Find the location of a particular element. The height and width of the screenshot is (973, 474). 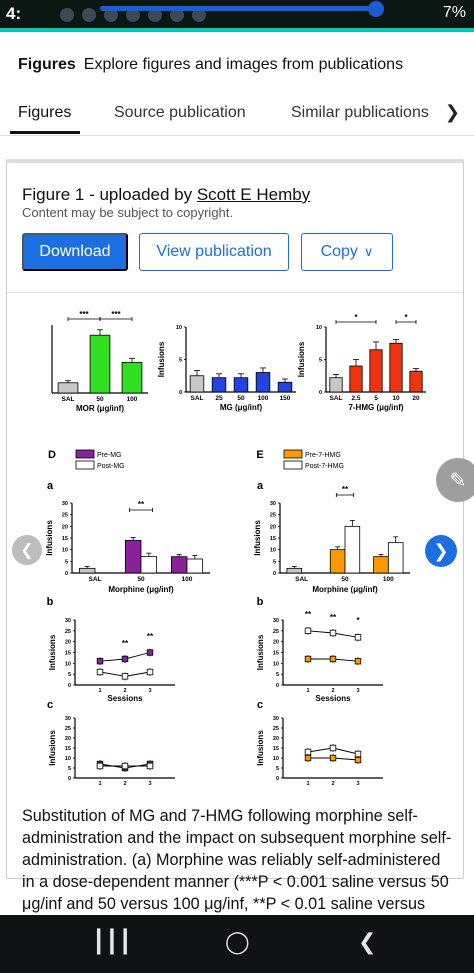

legend-label: Post-7-HMG is located at coordinates (324, 466).